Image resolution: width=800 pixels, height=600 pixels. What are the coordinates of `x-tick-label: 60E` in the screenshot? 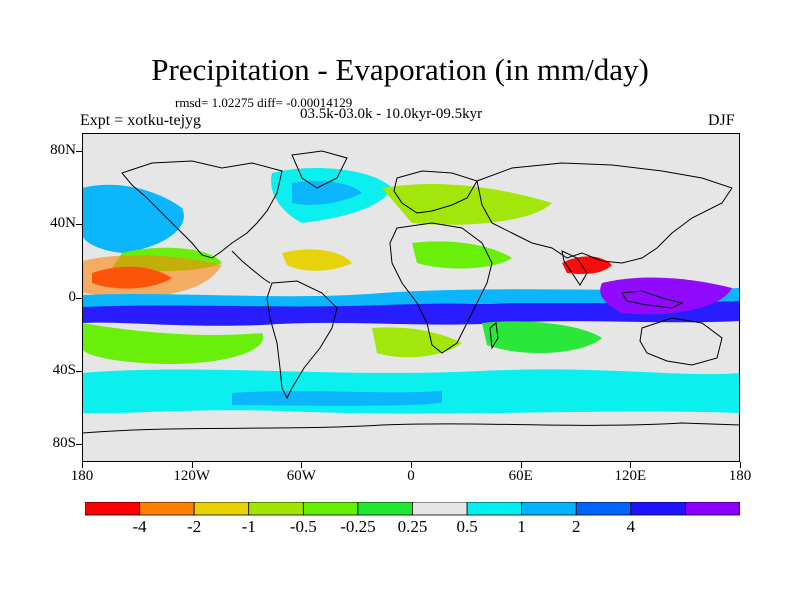 It's located at (520, 476).